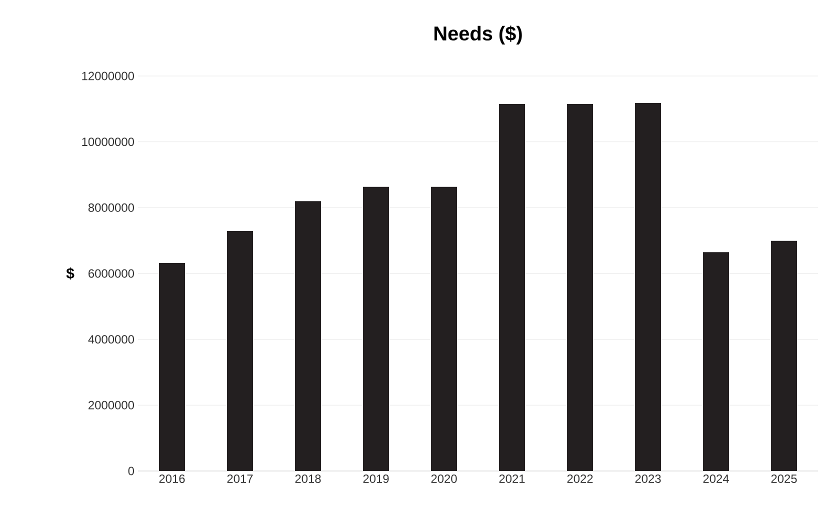 The width and height of the screenshot is (821, 507). Describe the element at coordinates (240, 478) in the screenshot. I see `x-tick-label: 2017` at that location.